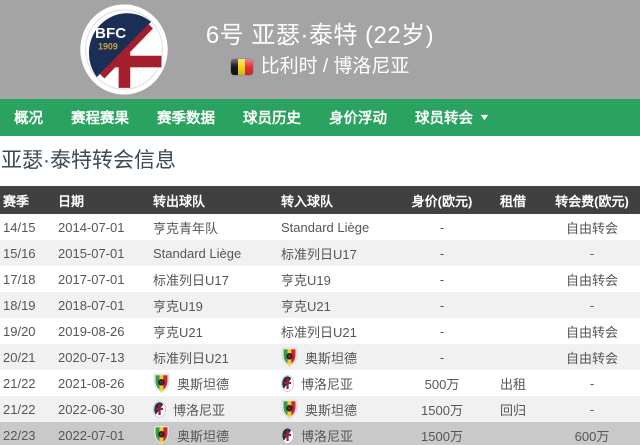 The height and width of the screenshot is (445, 640). I want to click on loan-cell: 出租, so click(512, 384).